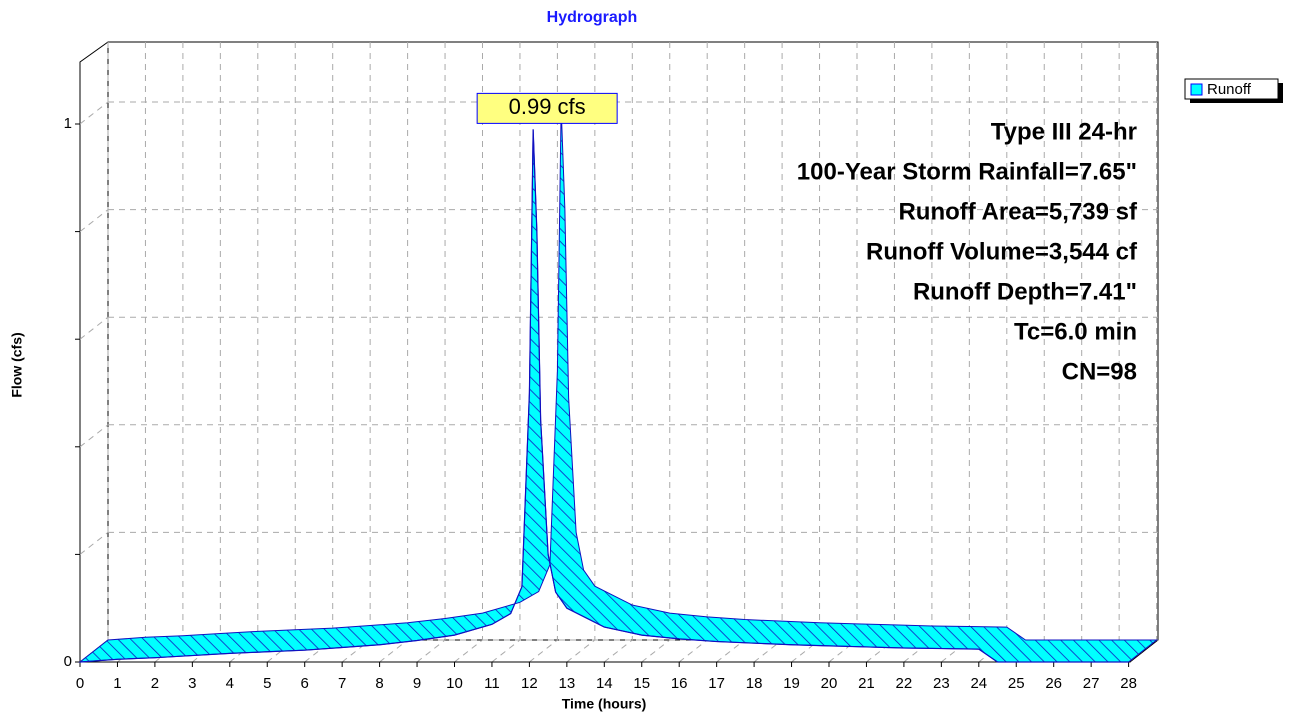 This screenshot has height=717, width=1296. What do you see at coordinates (417, 683) in the screenshot?
I see `x-tick-label: 9` at bounding box center [417, 683].